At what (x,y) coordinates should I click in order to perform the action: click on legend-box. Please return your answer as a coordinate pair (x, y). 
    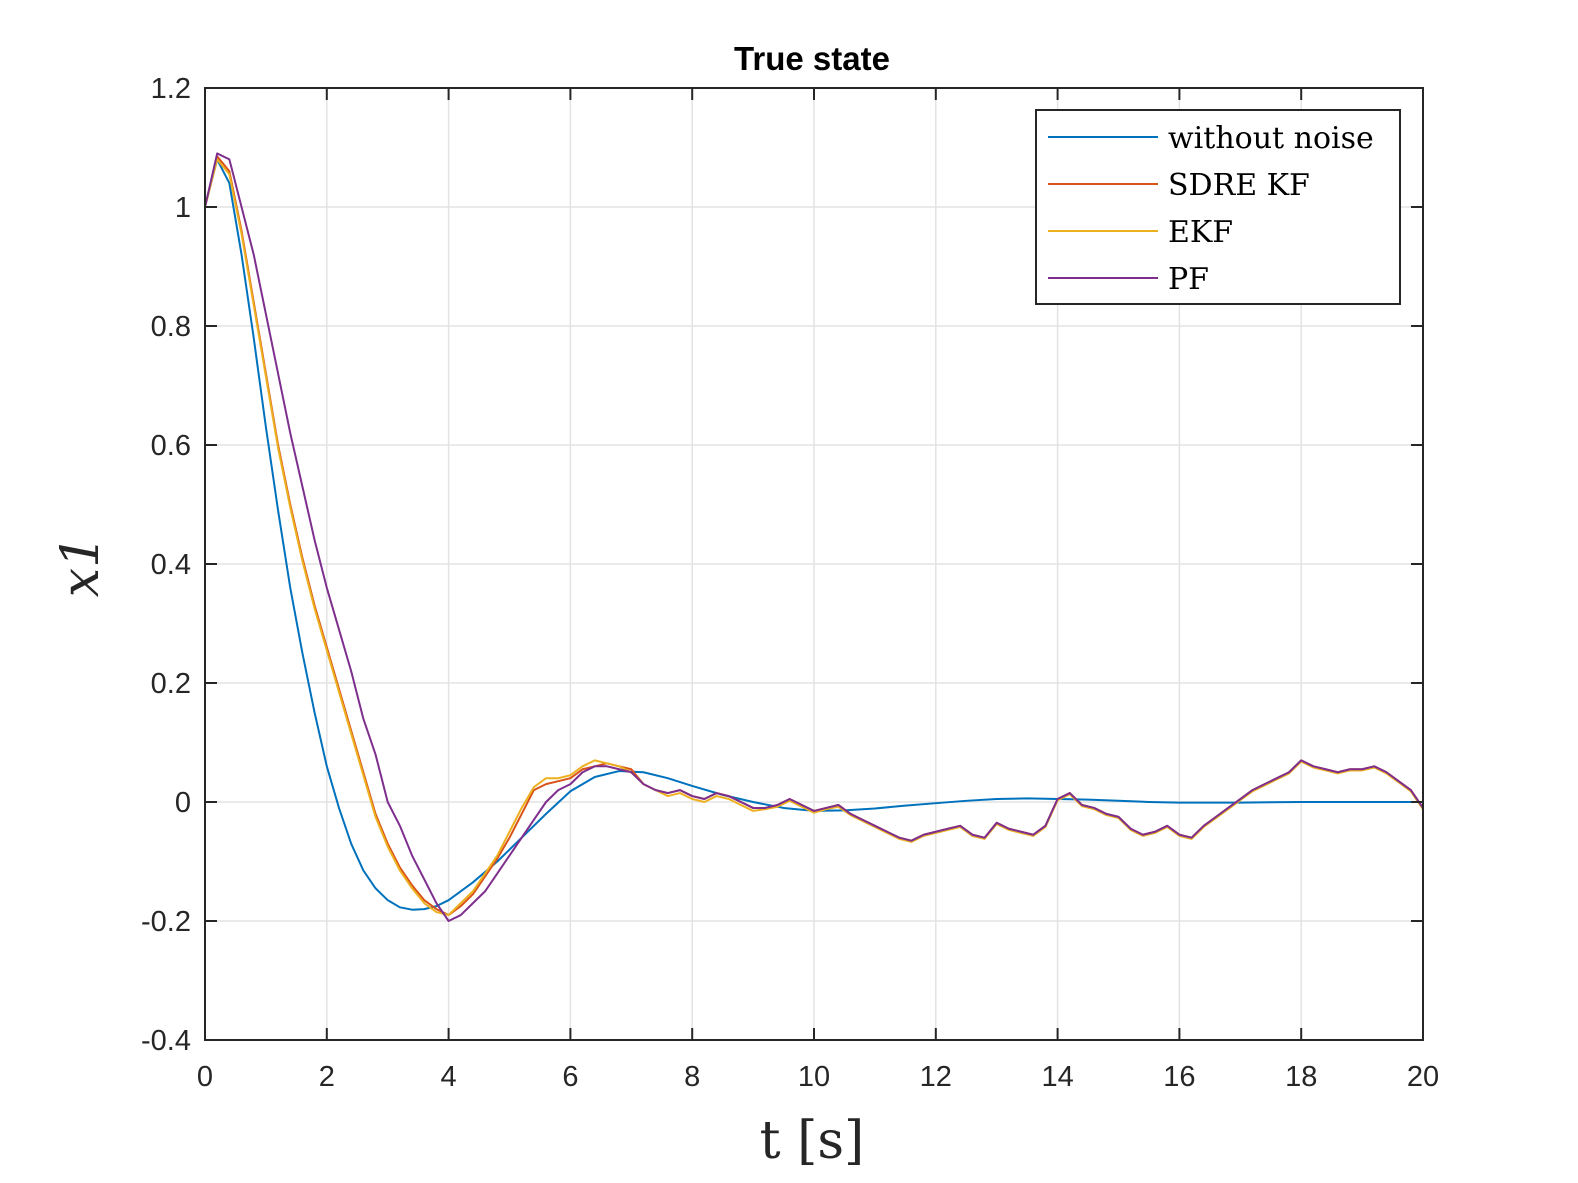
    Looking at the image, I should click on (1218, 207).